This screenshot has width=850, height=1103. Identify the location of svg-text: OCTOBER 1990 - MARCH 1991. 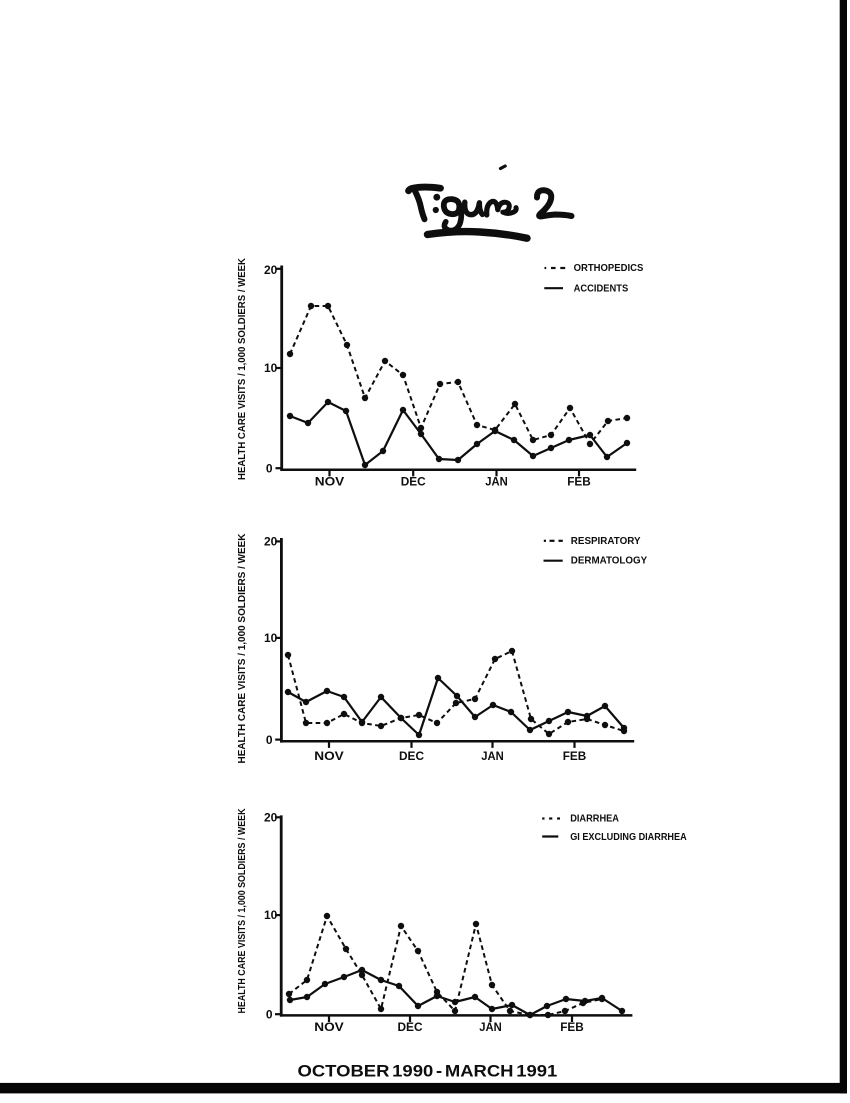
(428, 1070).